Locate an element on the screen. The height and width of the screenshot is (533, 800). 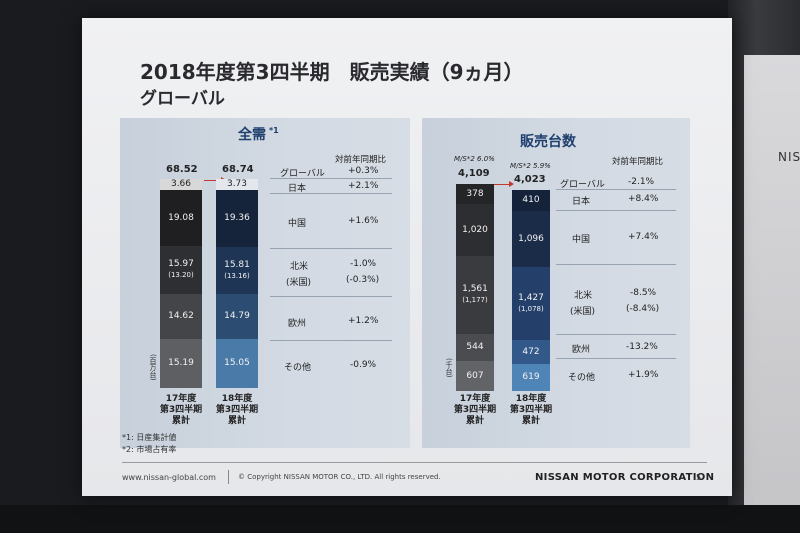
row-change: -2.1% is located at coordinates (641, 182).